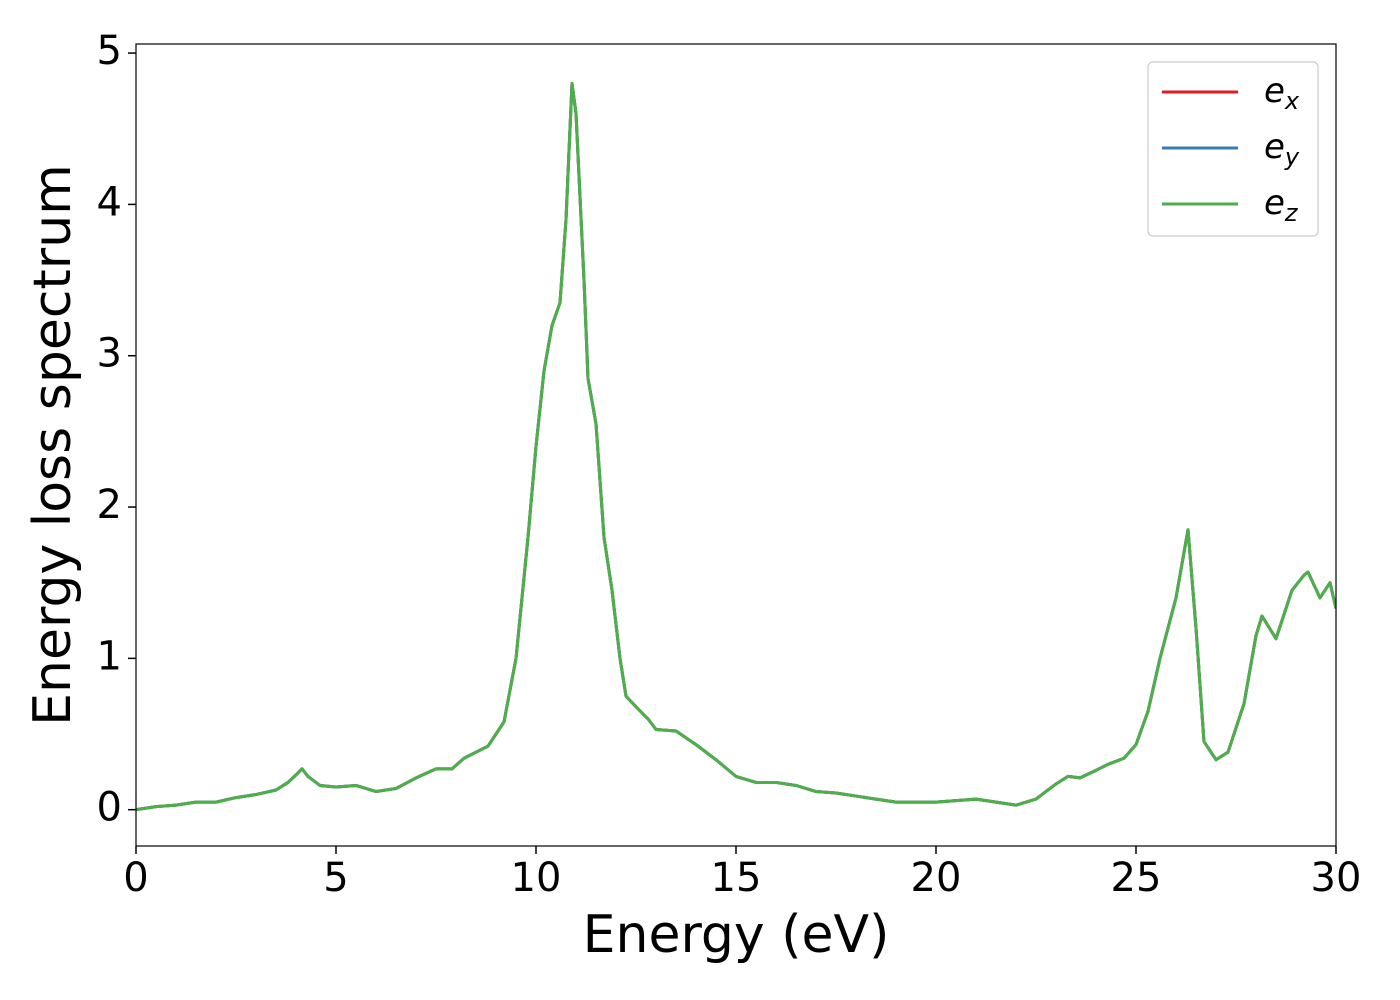  What do you see at coordinates (536, 878) in the screenshot?
I see `x-tick-label: 10` at bounding box center [536, 878].